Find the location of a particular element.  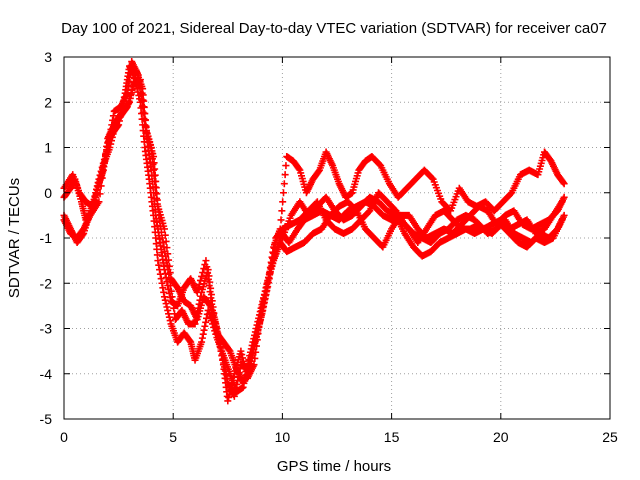

x-tick-label: 5 is located at coordinates (173, 437).